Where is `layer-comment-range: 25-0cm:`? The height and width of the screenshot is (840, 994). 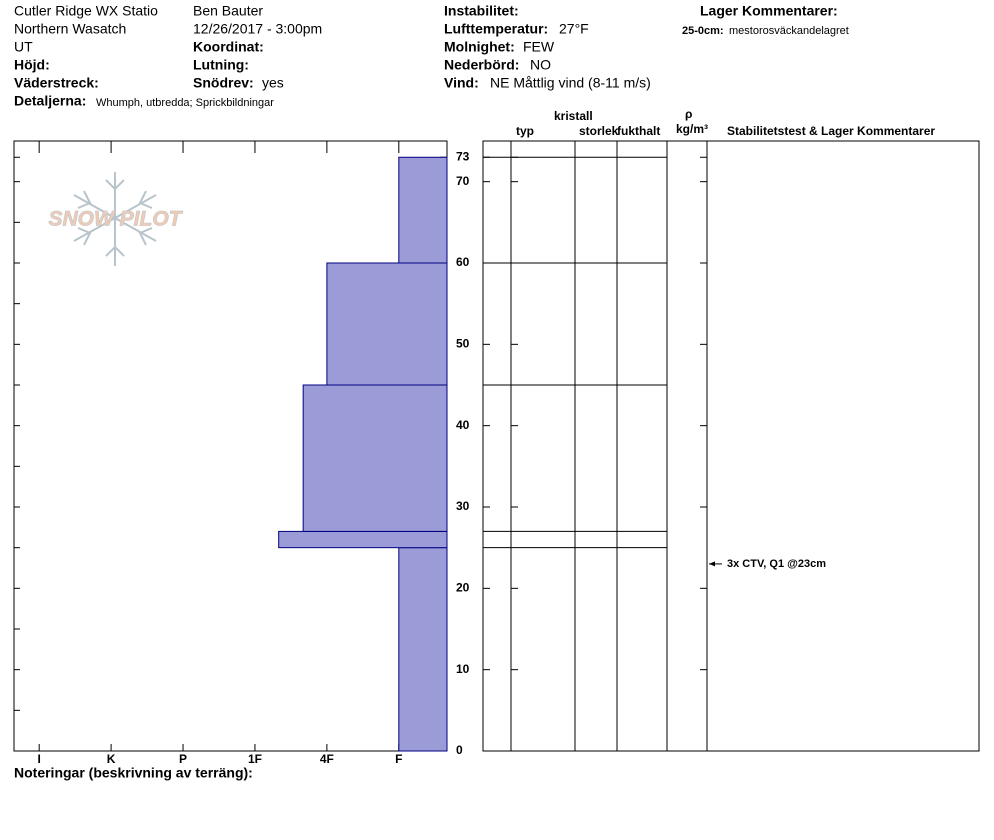
layer-comment-range: 25-0cm: is located at coordinates (703, 31).